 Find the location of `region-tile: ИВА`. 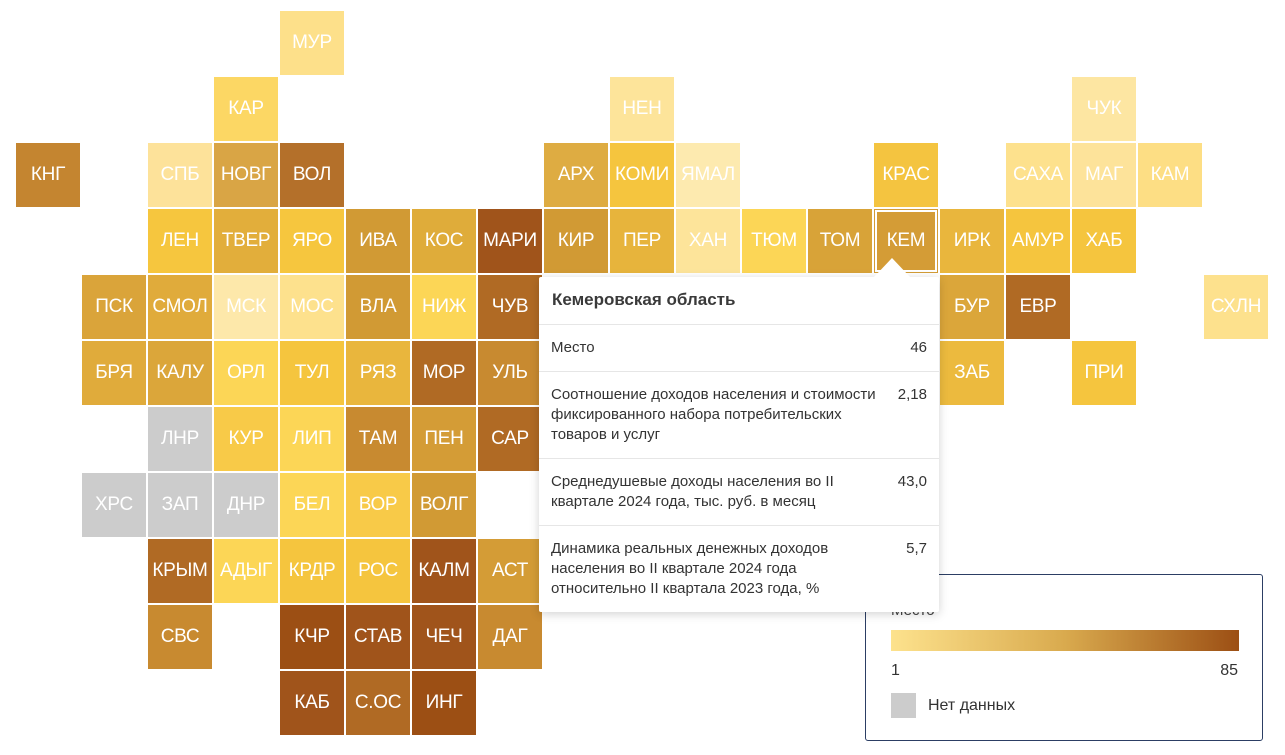

region-tile: ИВА is located at coordinates (378, 241).